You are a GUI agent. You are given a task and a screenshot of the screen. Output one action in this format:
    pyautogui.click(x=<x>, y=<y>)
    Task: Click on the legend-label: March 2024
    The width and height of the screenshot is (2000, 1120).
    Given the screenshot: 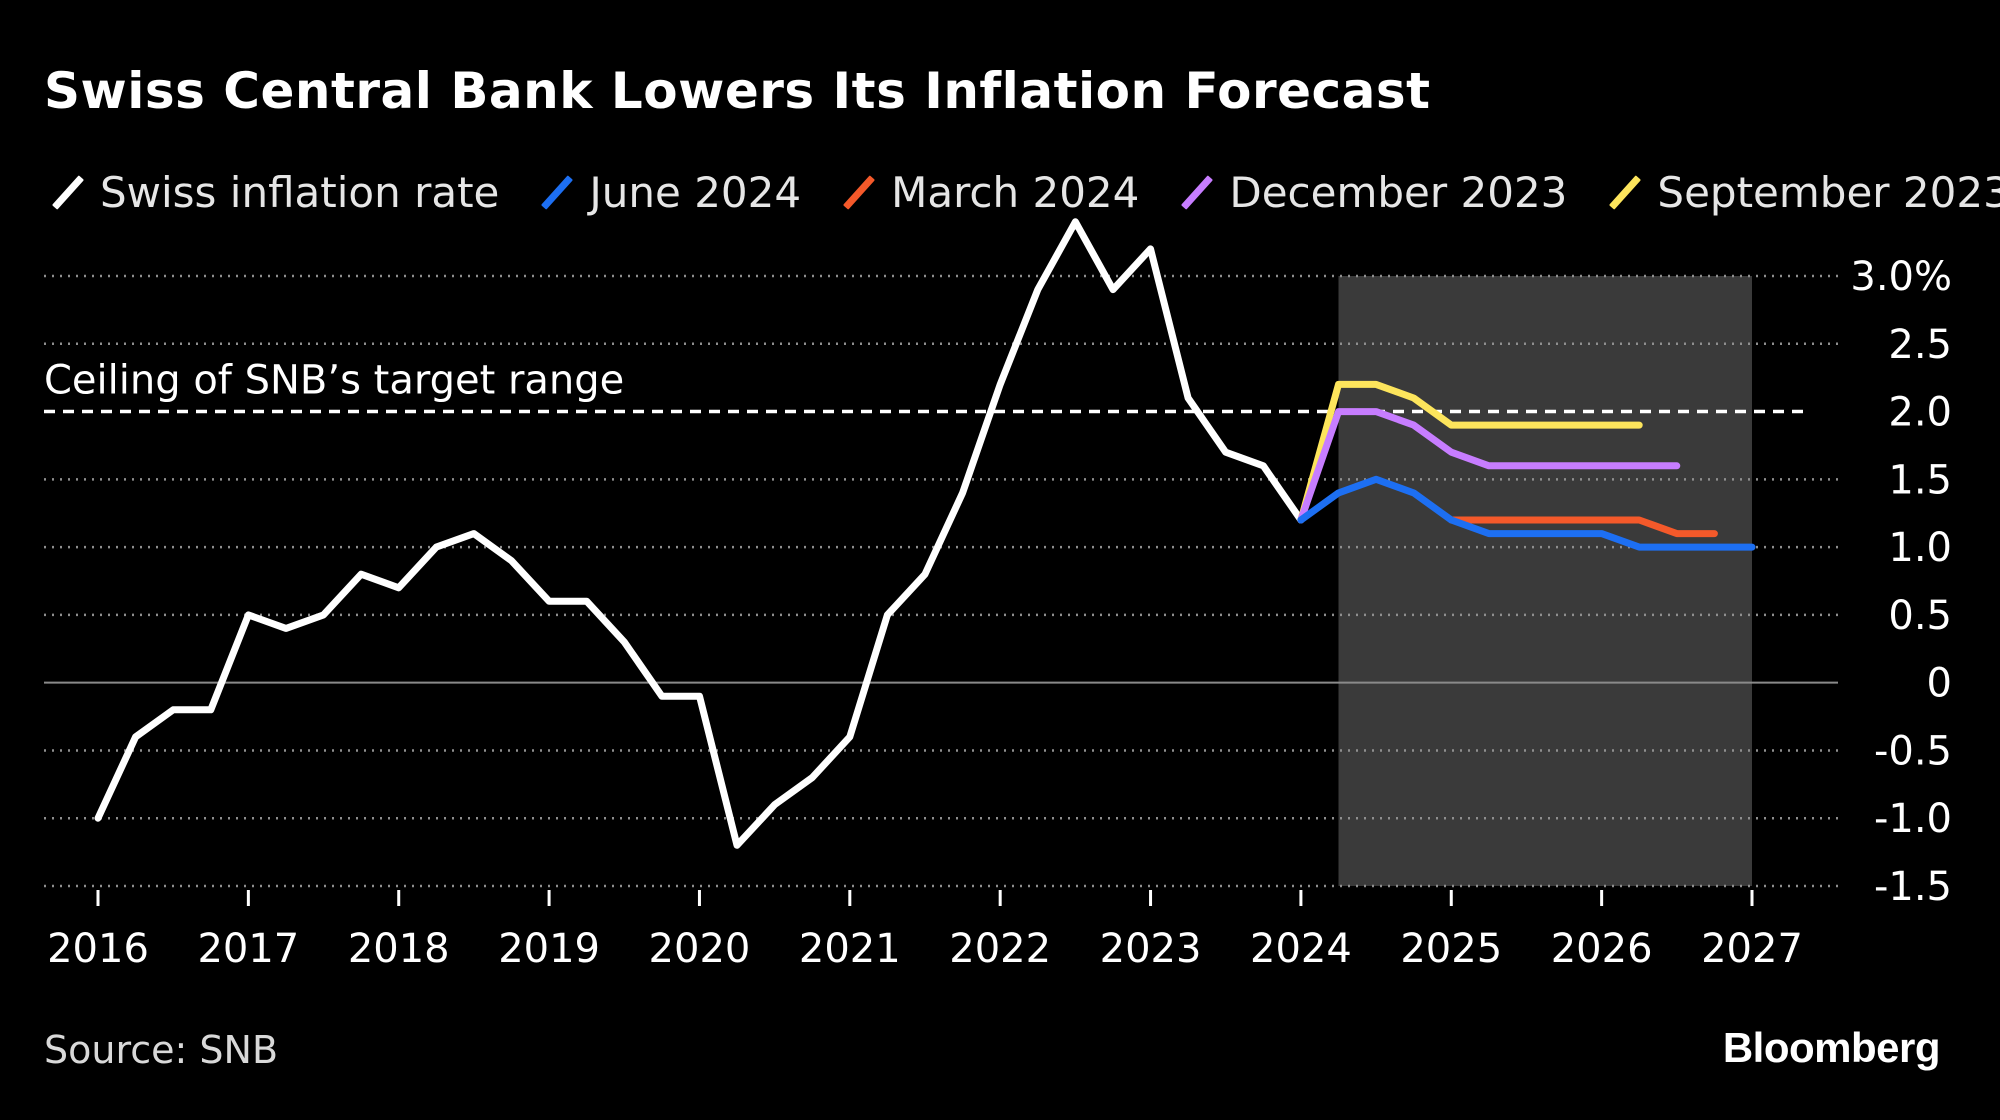 What is the action you would take?
    pyautogui.click(x=1015, y=192)
    